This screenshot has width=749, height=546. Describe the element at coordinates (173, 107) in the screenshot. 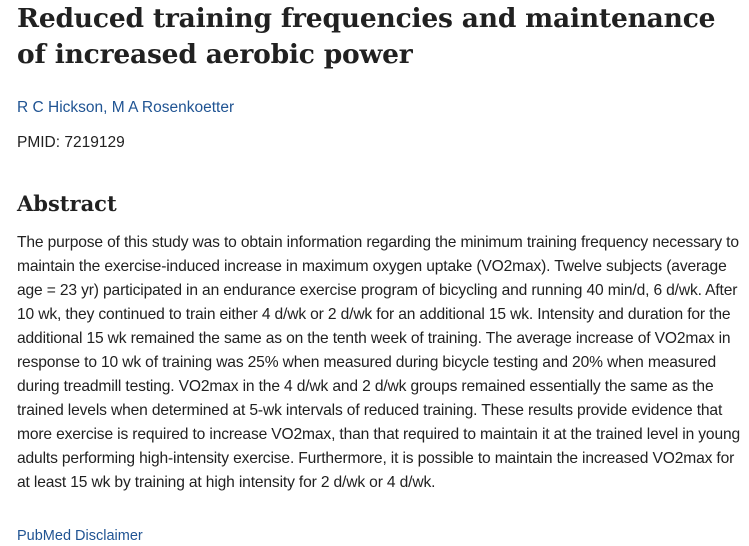

I see `author-link-2: M A Rosenkoetter` at that location.